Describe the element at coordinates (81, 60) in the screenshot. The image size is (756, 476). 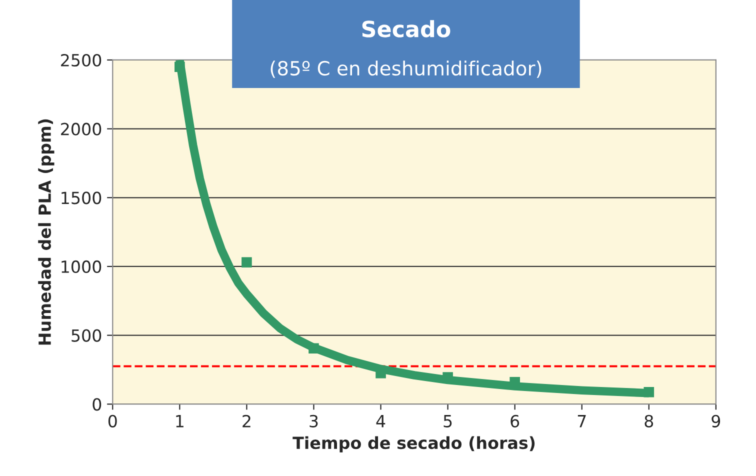
I see `y-tick-label: 2500` at that location.